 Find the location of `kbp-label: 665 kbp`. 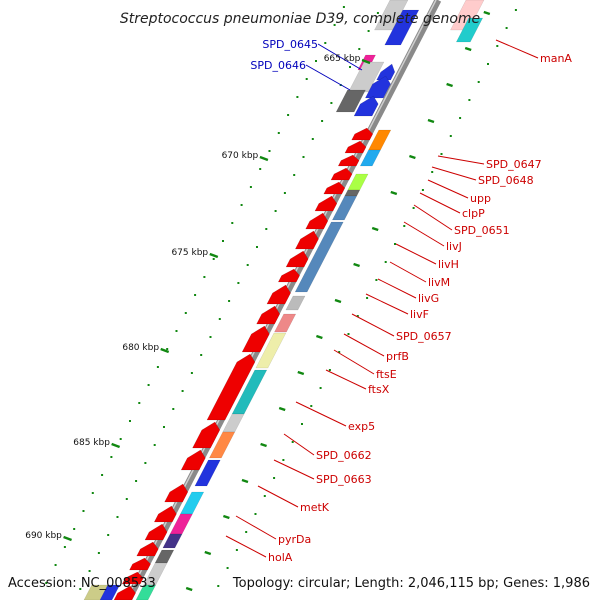

kbp-label: 665 kbp is located at coordinates (342, 59).